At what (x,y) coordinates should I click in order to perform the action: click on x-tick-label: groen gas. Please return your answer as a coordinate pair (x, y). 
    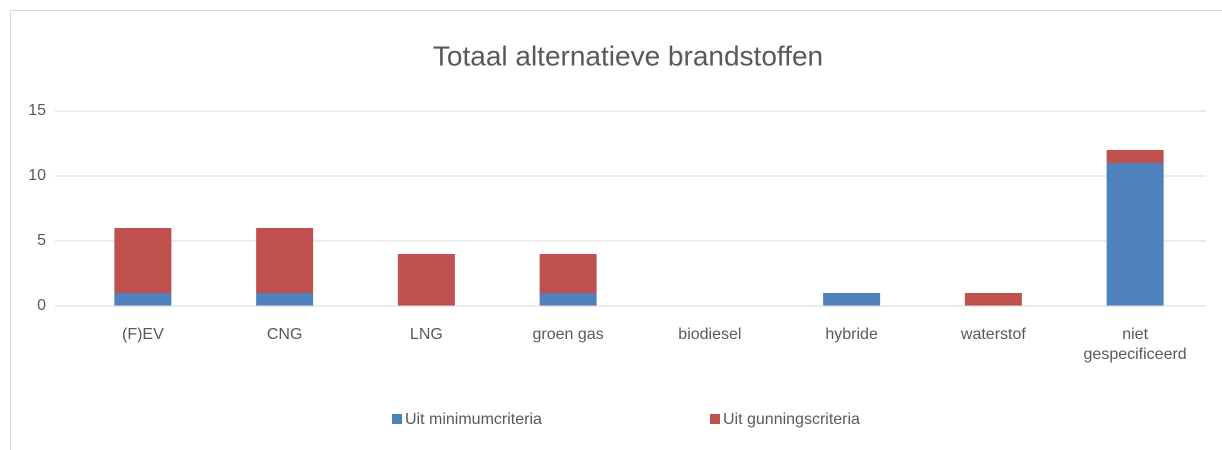
    Looking at the image, I should click on (568, 334).